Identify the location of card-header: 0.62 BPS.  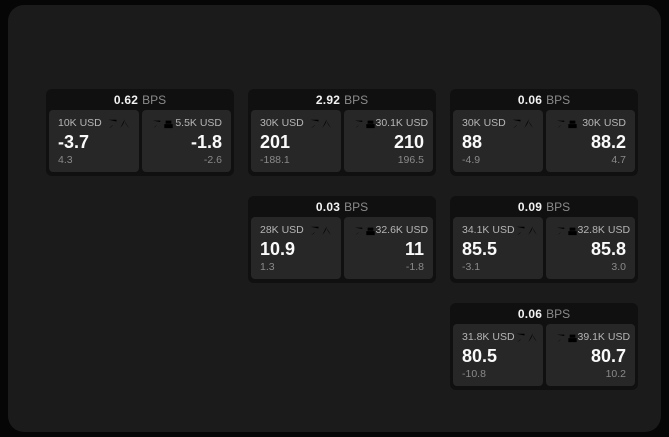
(140, 99).